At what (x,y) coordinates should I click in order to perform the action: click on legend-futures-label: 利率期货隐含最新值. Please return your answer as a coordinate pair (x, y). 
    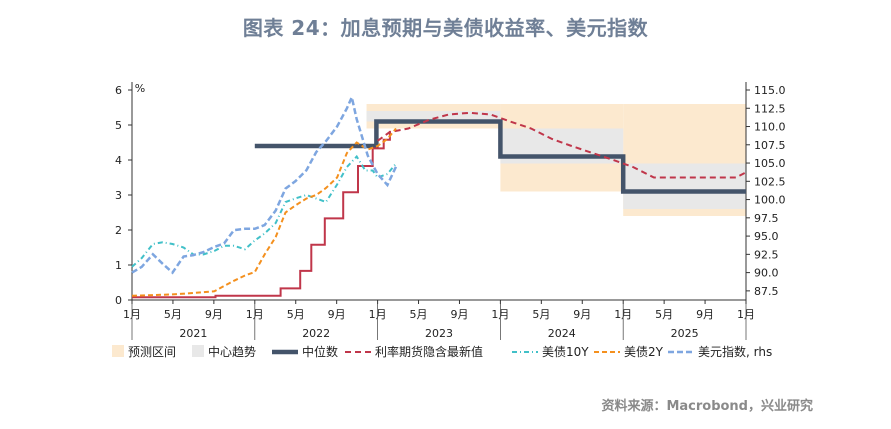
    Looking at the image, I should click on (429, 351).